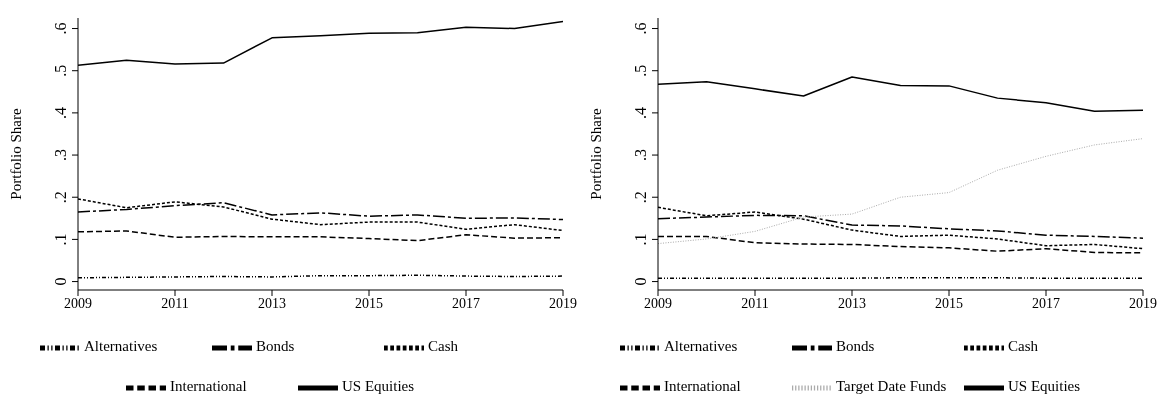 The height and width of the screenshot is (413, 1157). I want to click on line-series, so click(900, 191).